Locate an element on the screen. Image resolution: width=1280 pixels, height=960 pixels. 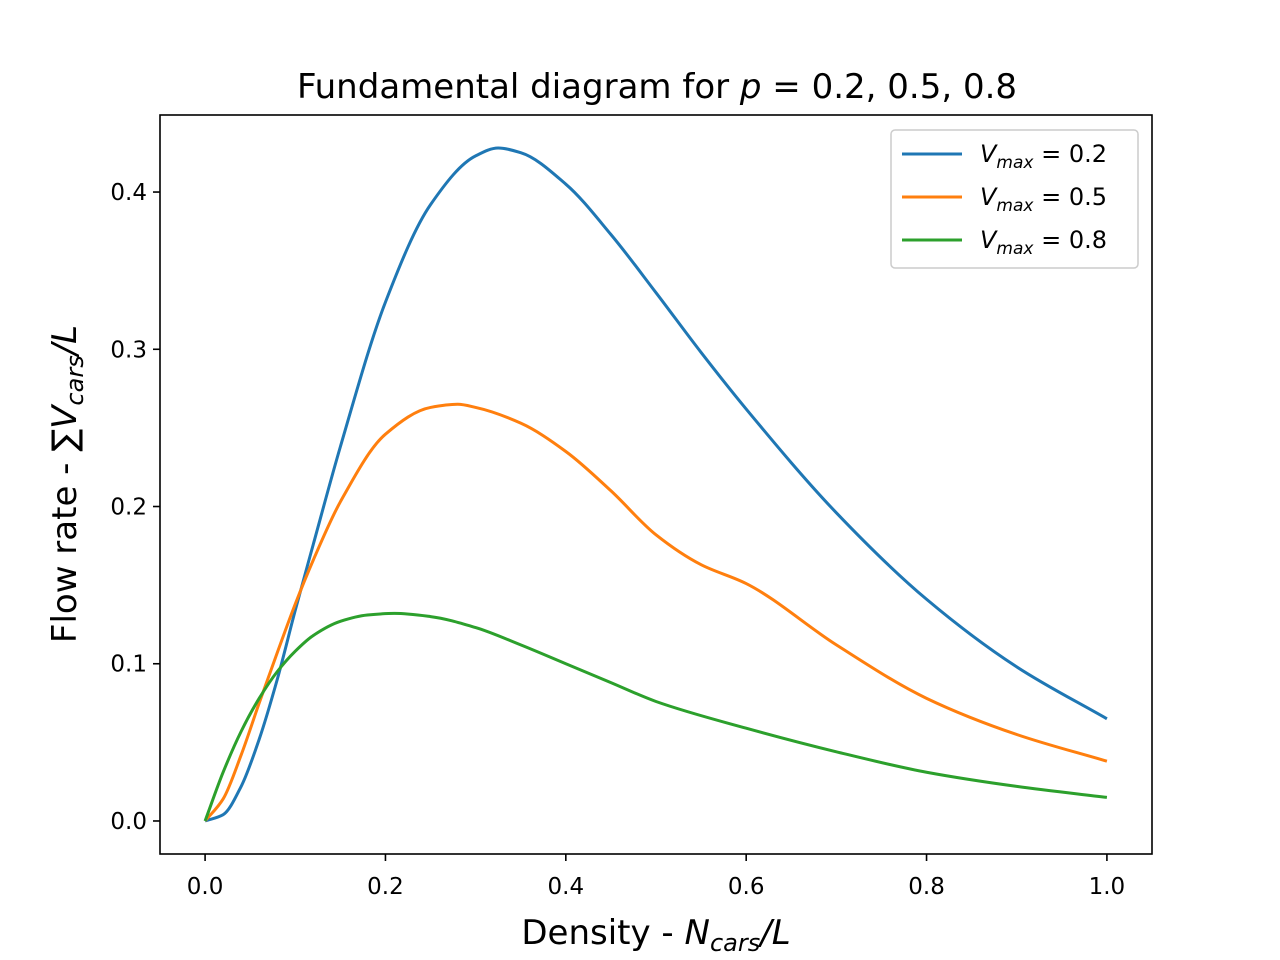
x-tick-label: 0.2 is located at coordinates (385, 887).